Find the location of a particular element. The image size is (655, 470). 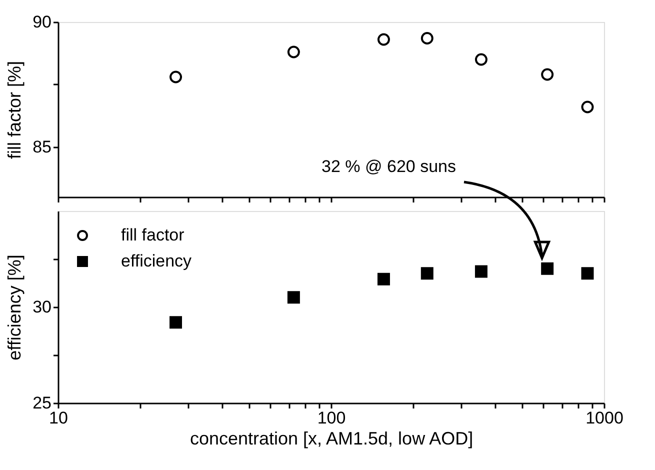

y-axis-title: fill factor [%] is located at coordinates (14, 110).